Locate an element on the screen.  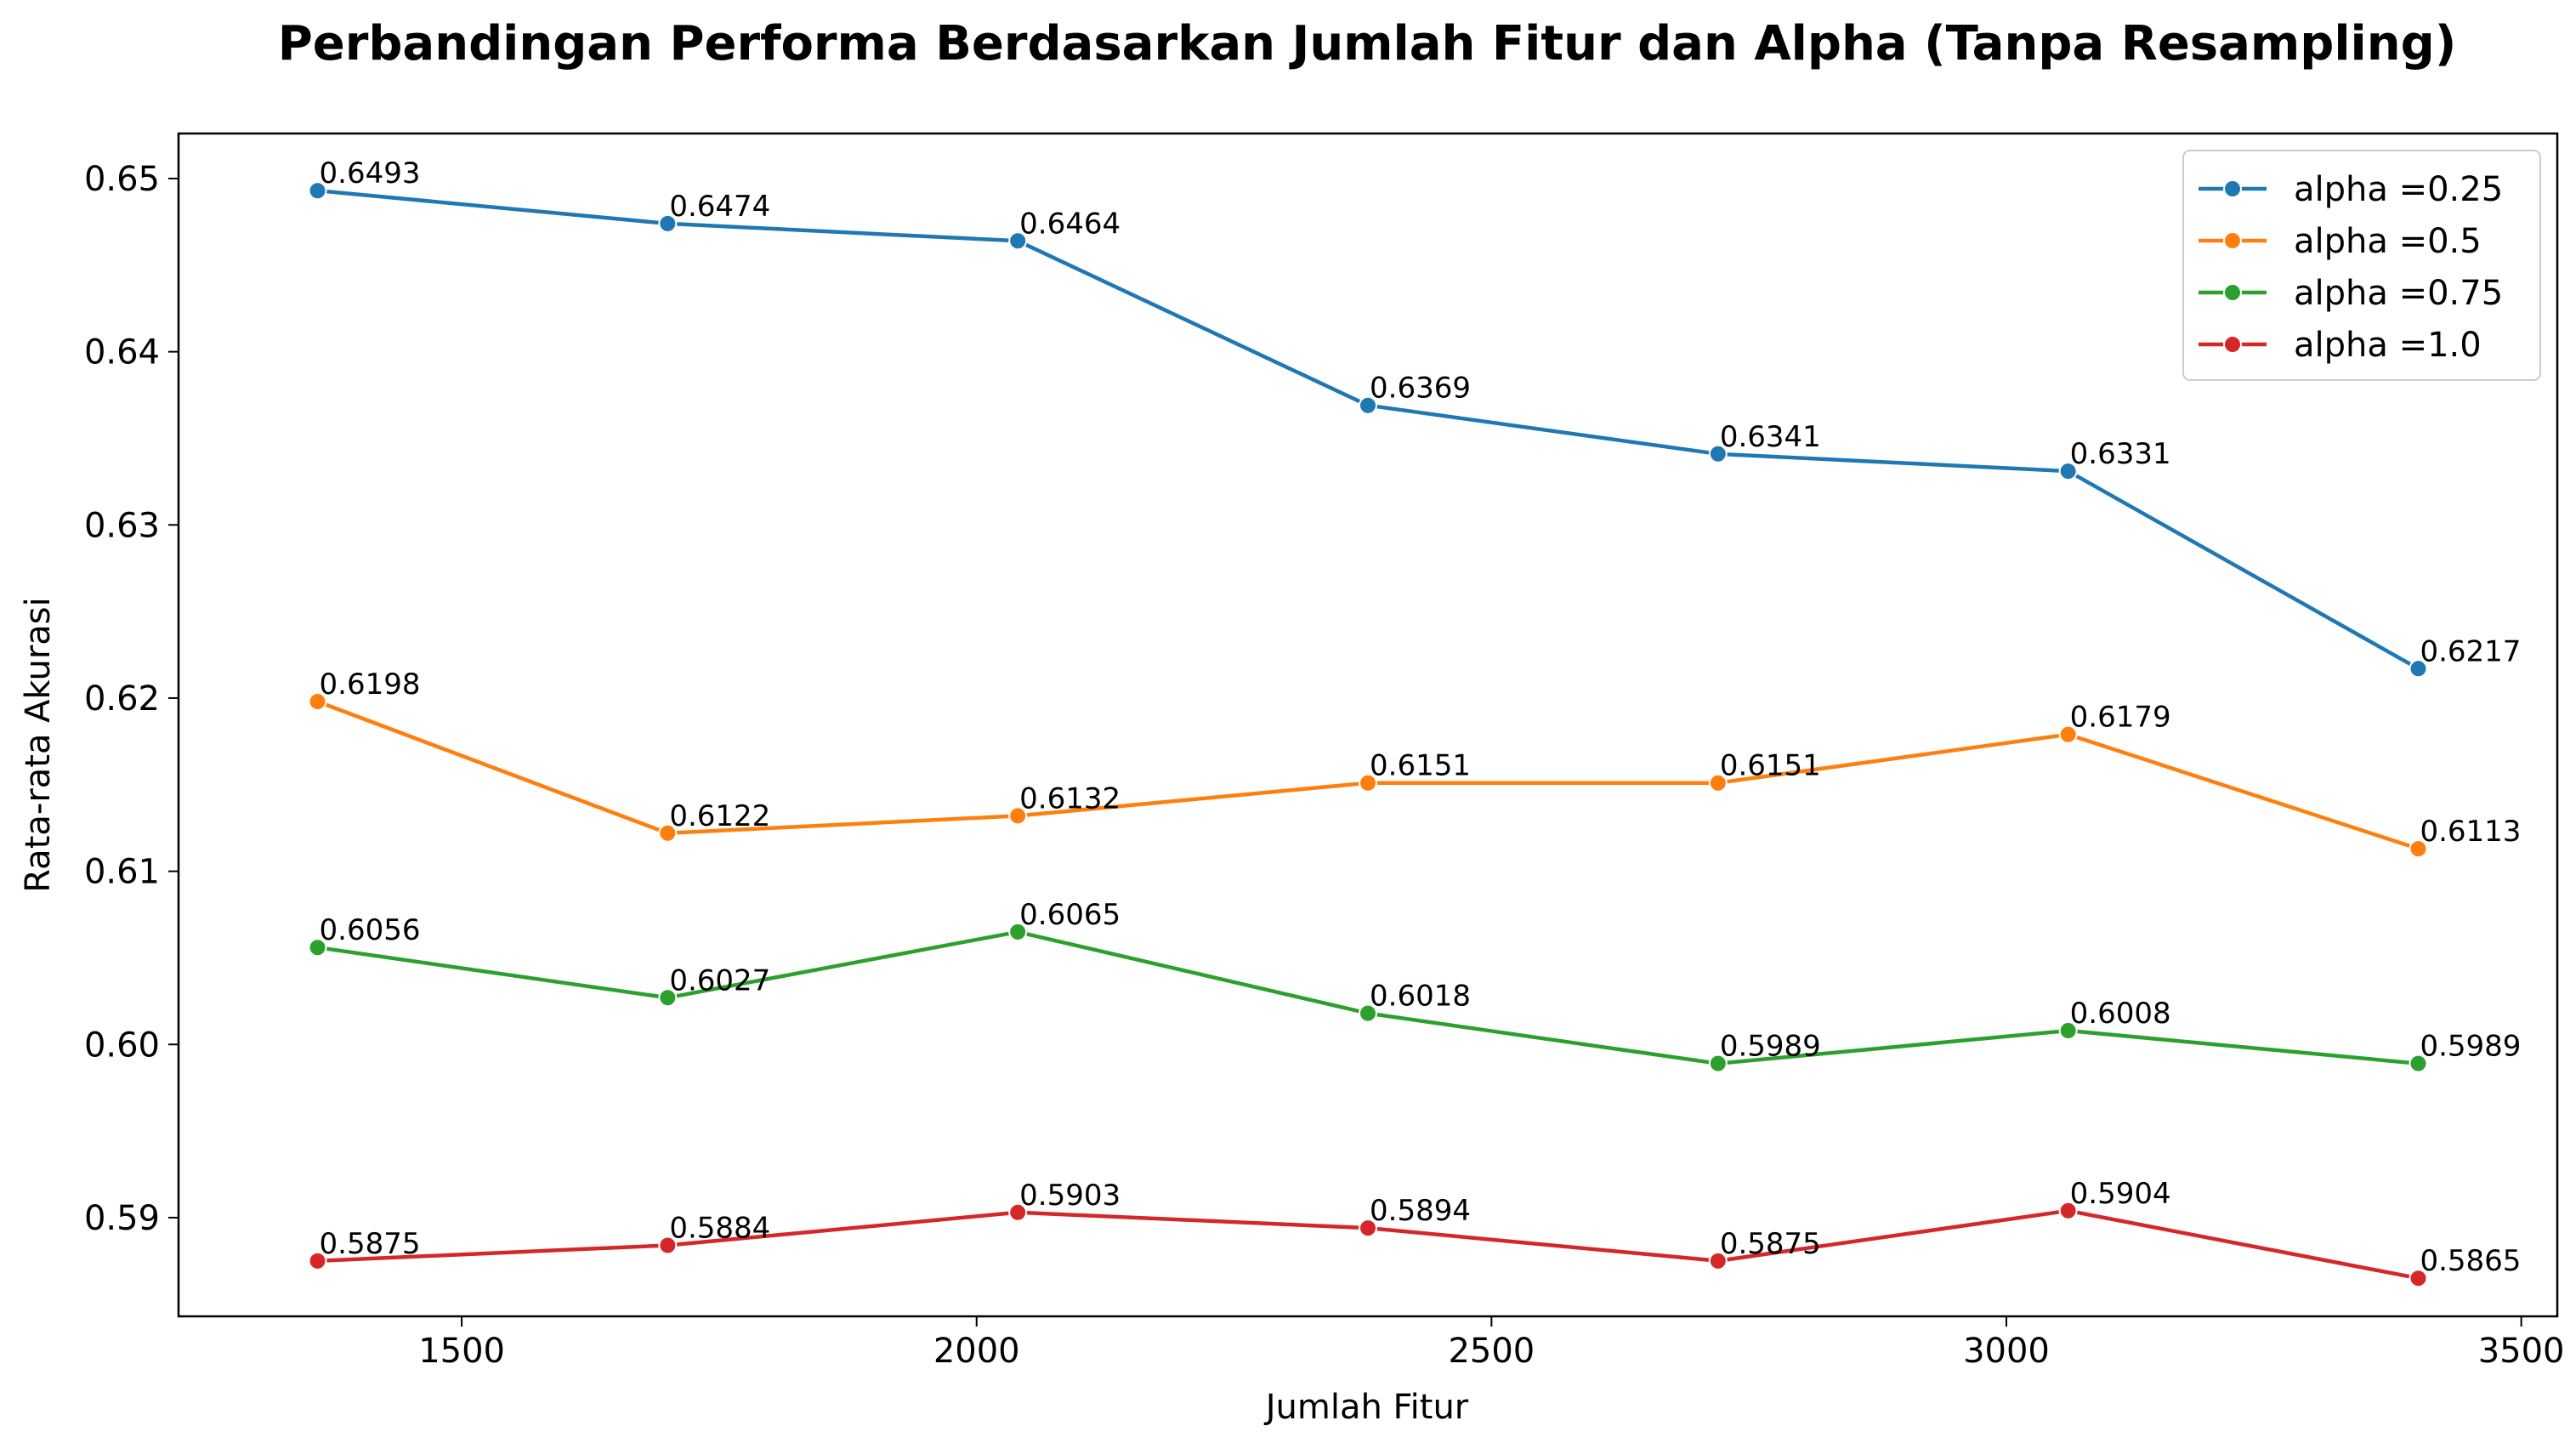
data-label: 0.6179 is located at coordinates (2121, 718).